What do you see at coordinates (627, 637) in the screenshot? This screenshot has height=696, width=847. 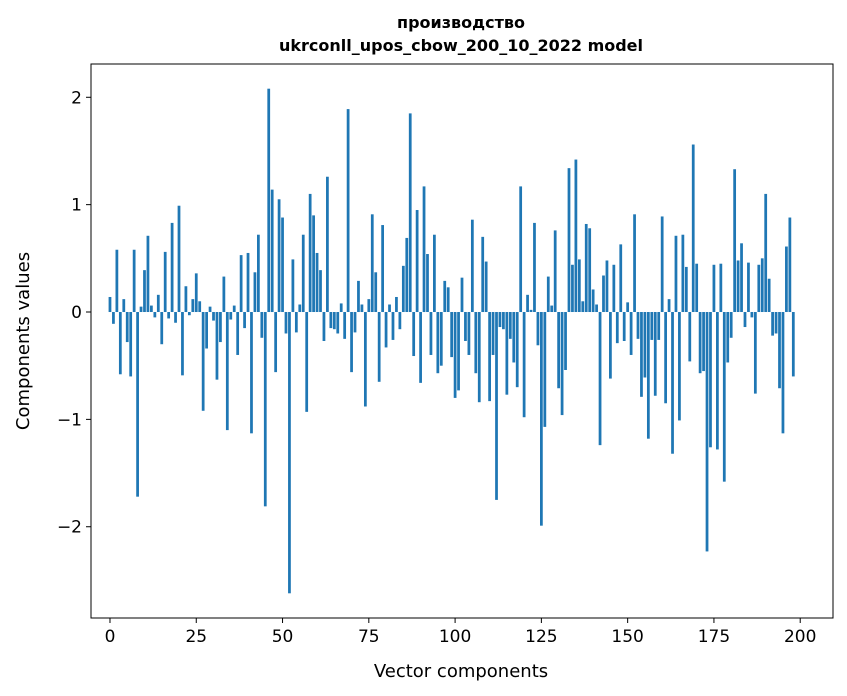 I see `x-tick-label-150: 150` at bounding box center [627, 637].